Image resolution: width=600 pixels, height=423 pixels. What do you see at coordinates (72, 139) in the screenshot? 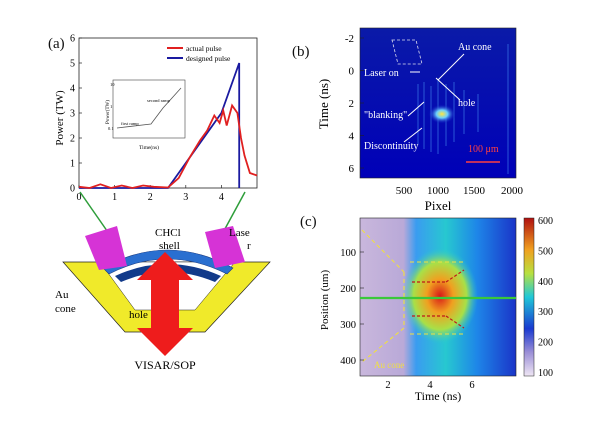
I see `y-tick-label-2: 2` at bounding box center [72, 139].